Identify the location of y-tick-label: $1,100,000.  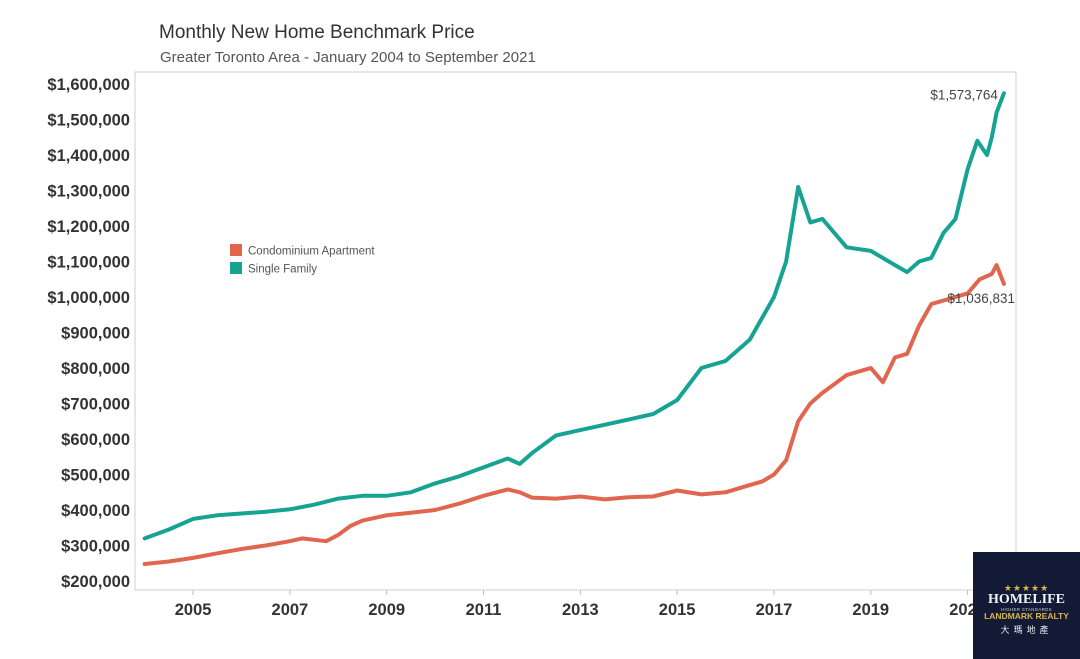
(88, 263).